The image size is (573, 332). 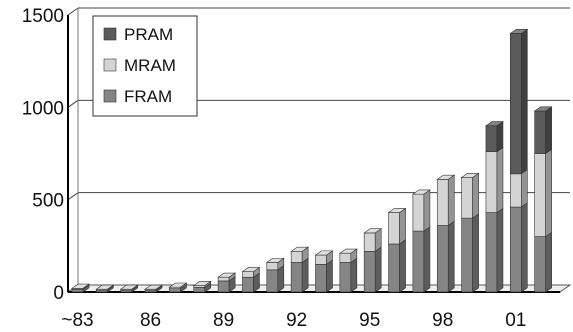 I want to click on legend-swatch-mram, so click(x=110, y=65).